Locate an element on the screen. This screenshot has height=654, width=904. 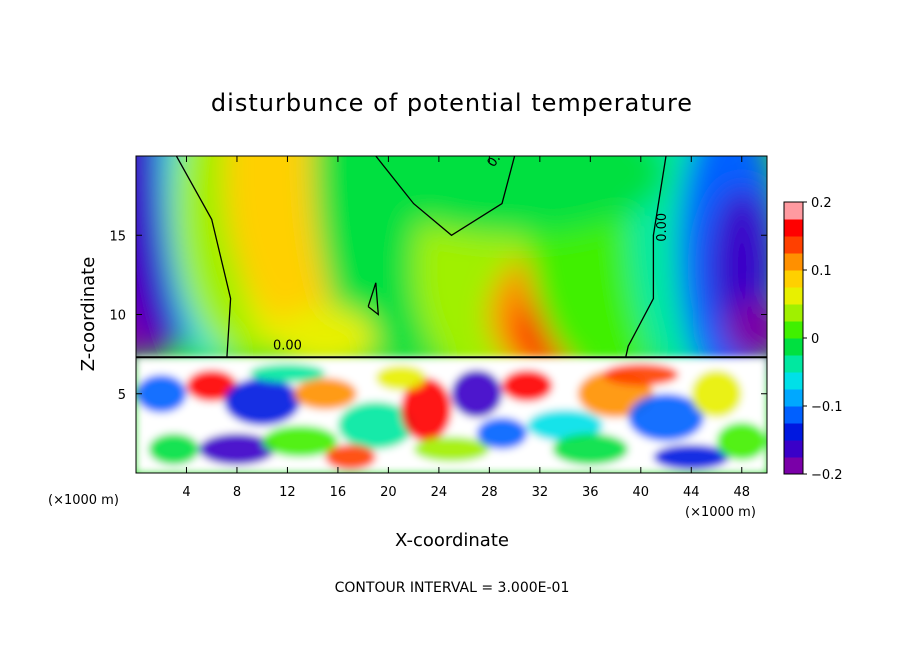
colorbar-label: 0.2 is located at coordinates (821, 203).